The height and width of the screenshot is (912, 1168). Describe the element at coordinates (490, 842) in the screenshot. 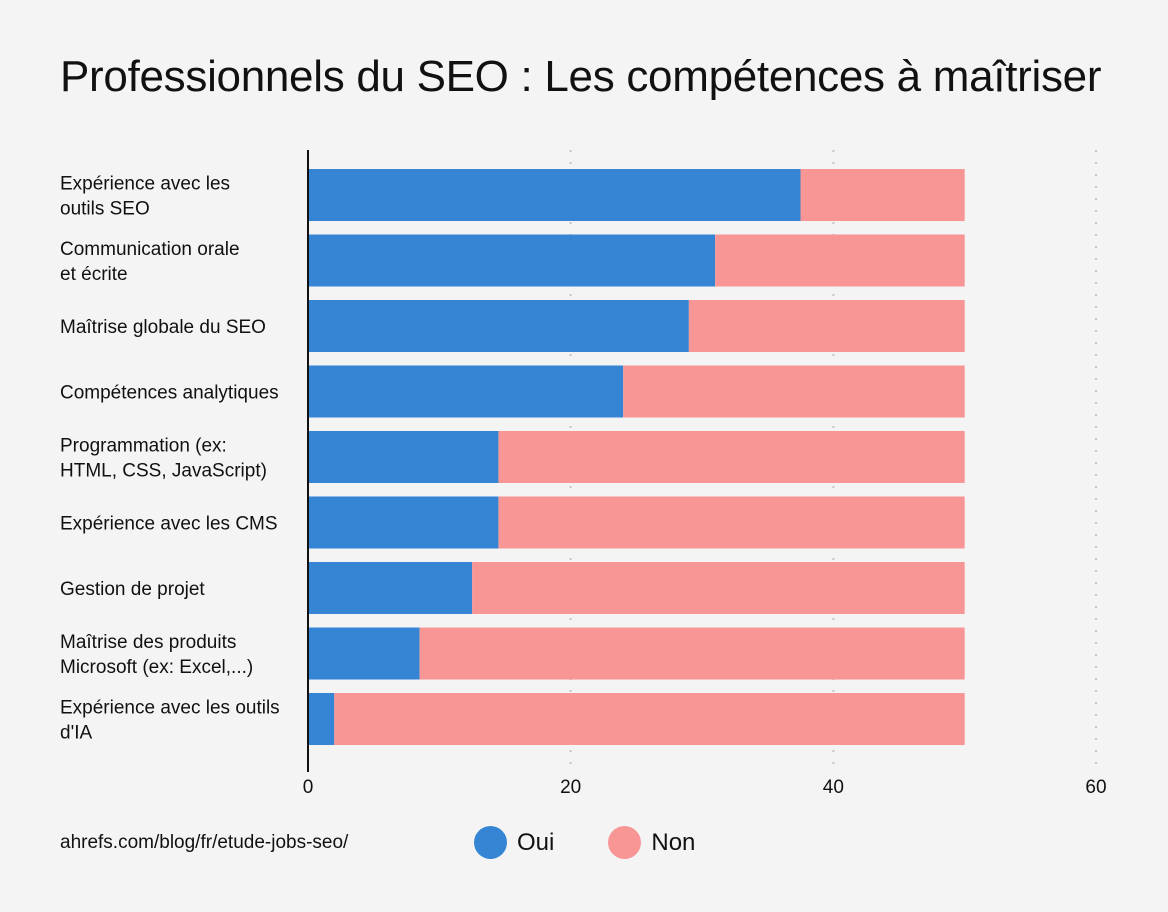

I see `legend-swatch-oui` at that location.